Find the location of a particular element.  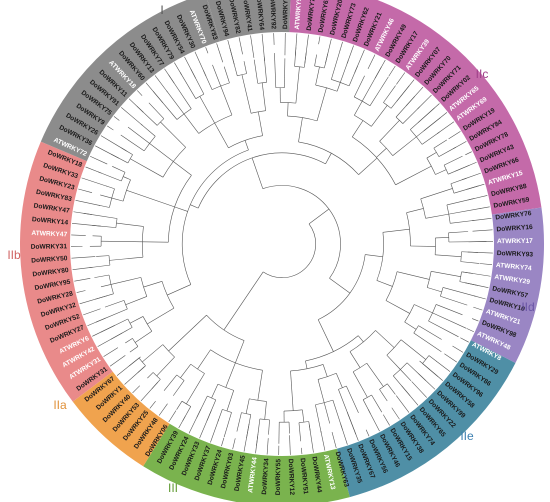

leaf-label: DoWRKY12 is located at coordinates (291, 477).